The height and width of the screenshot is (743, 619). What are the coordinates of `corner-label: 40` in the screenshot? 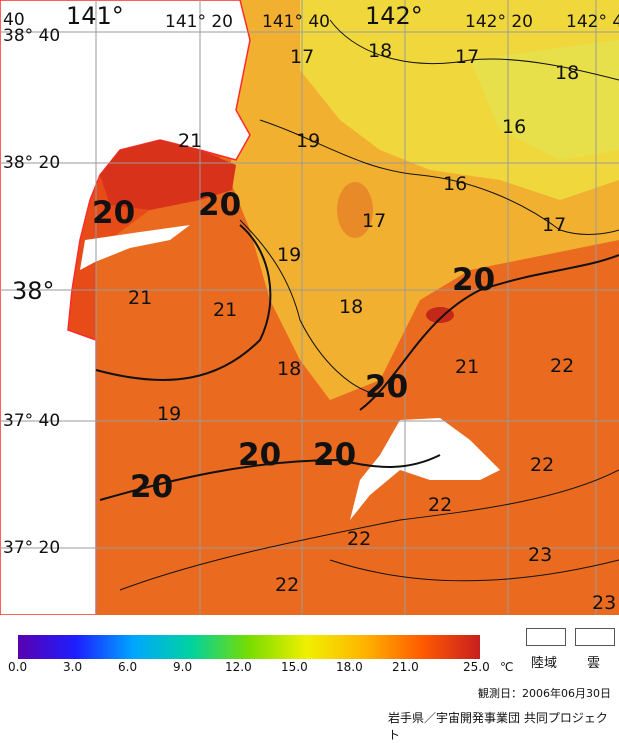 It's located at (14, 20).